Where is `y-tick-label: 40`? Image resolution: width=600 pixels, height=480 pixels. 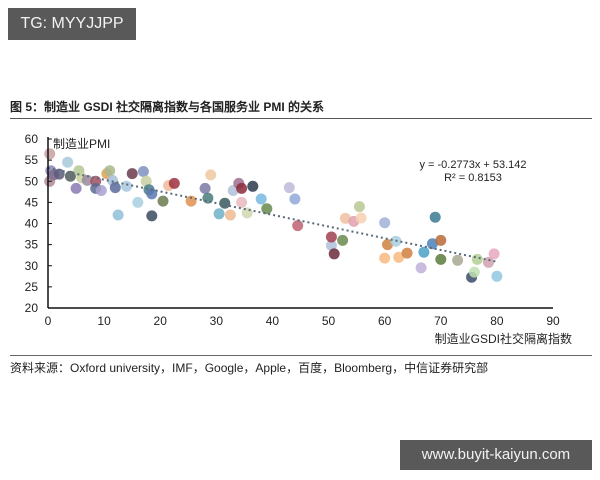
y-tick-label: 40 is located at coordinates (32, 224).